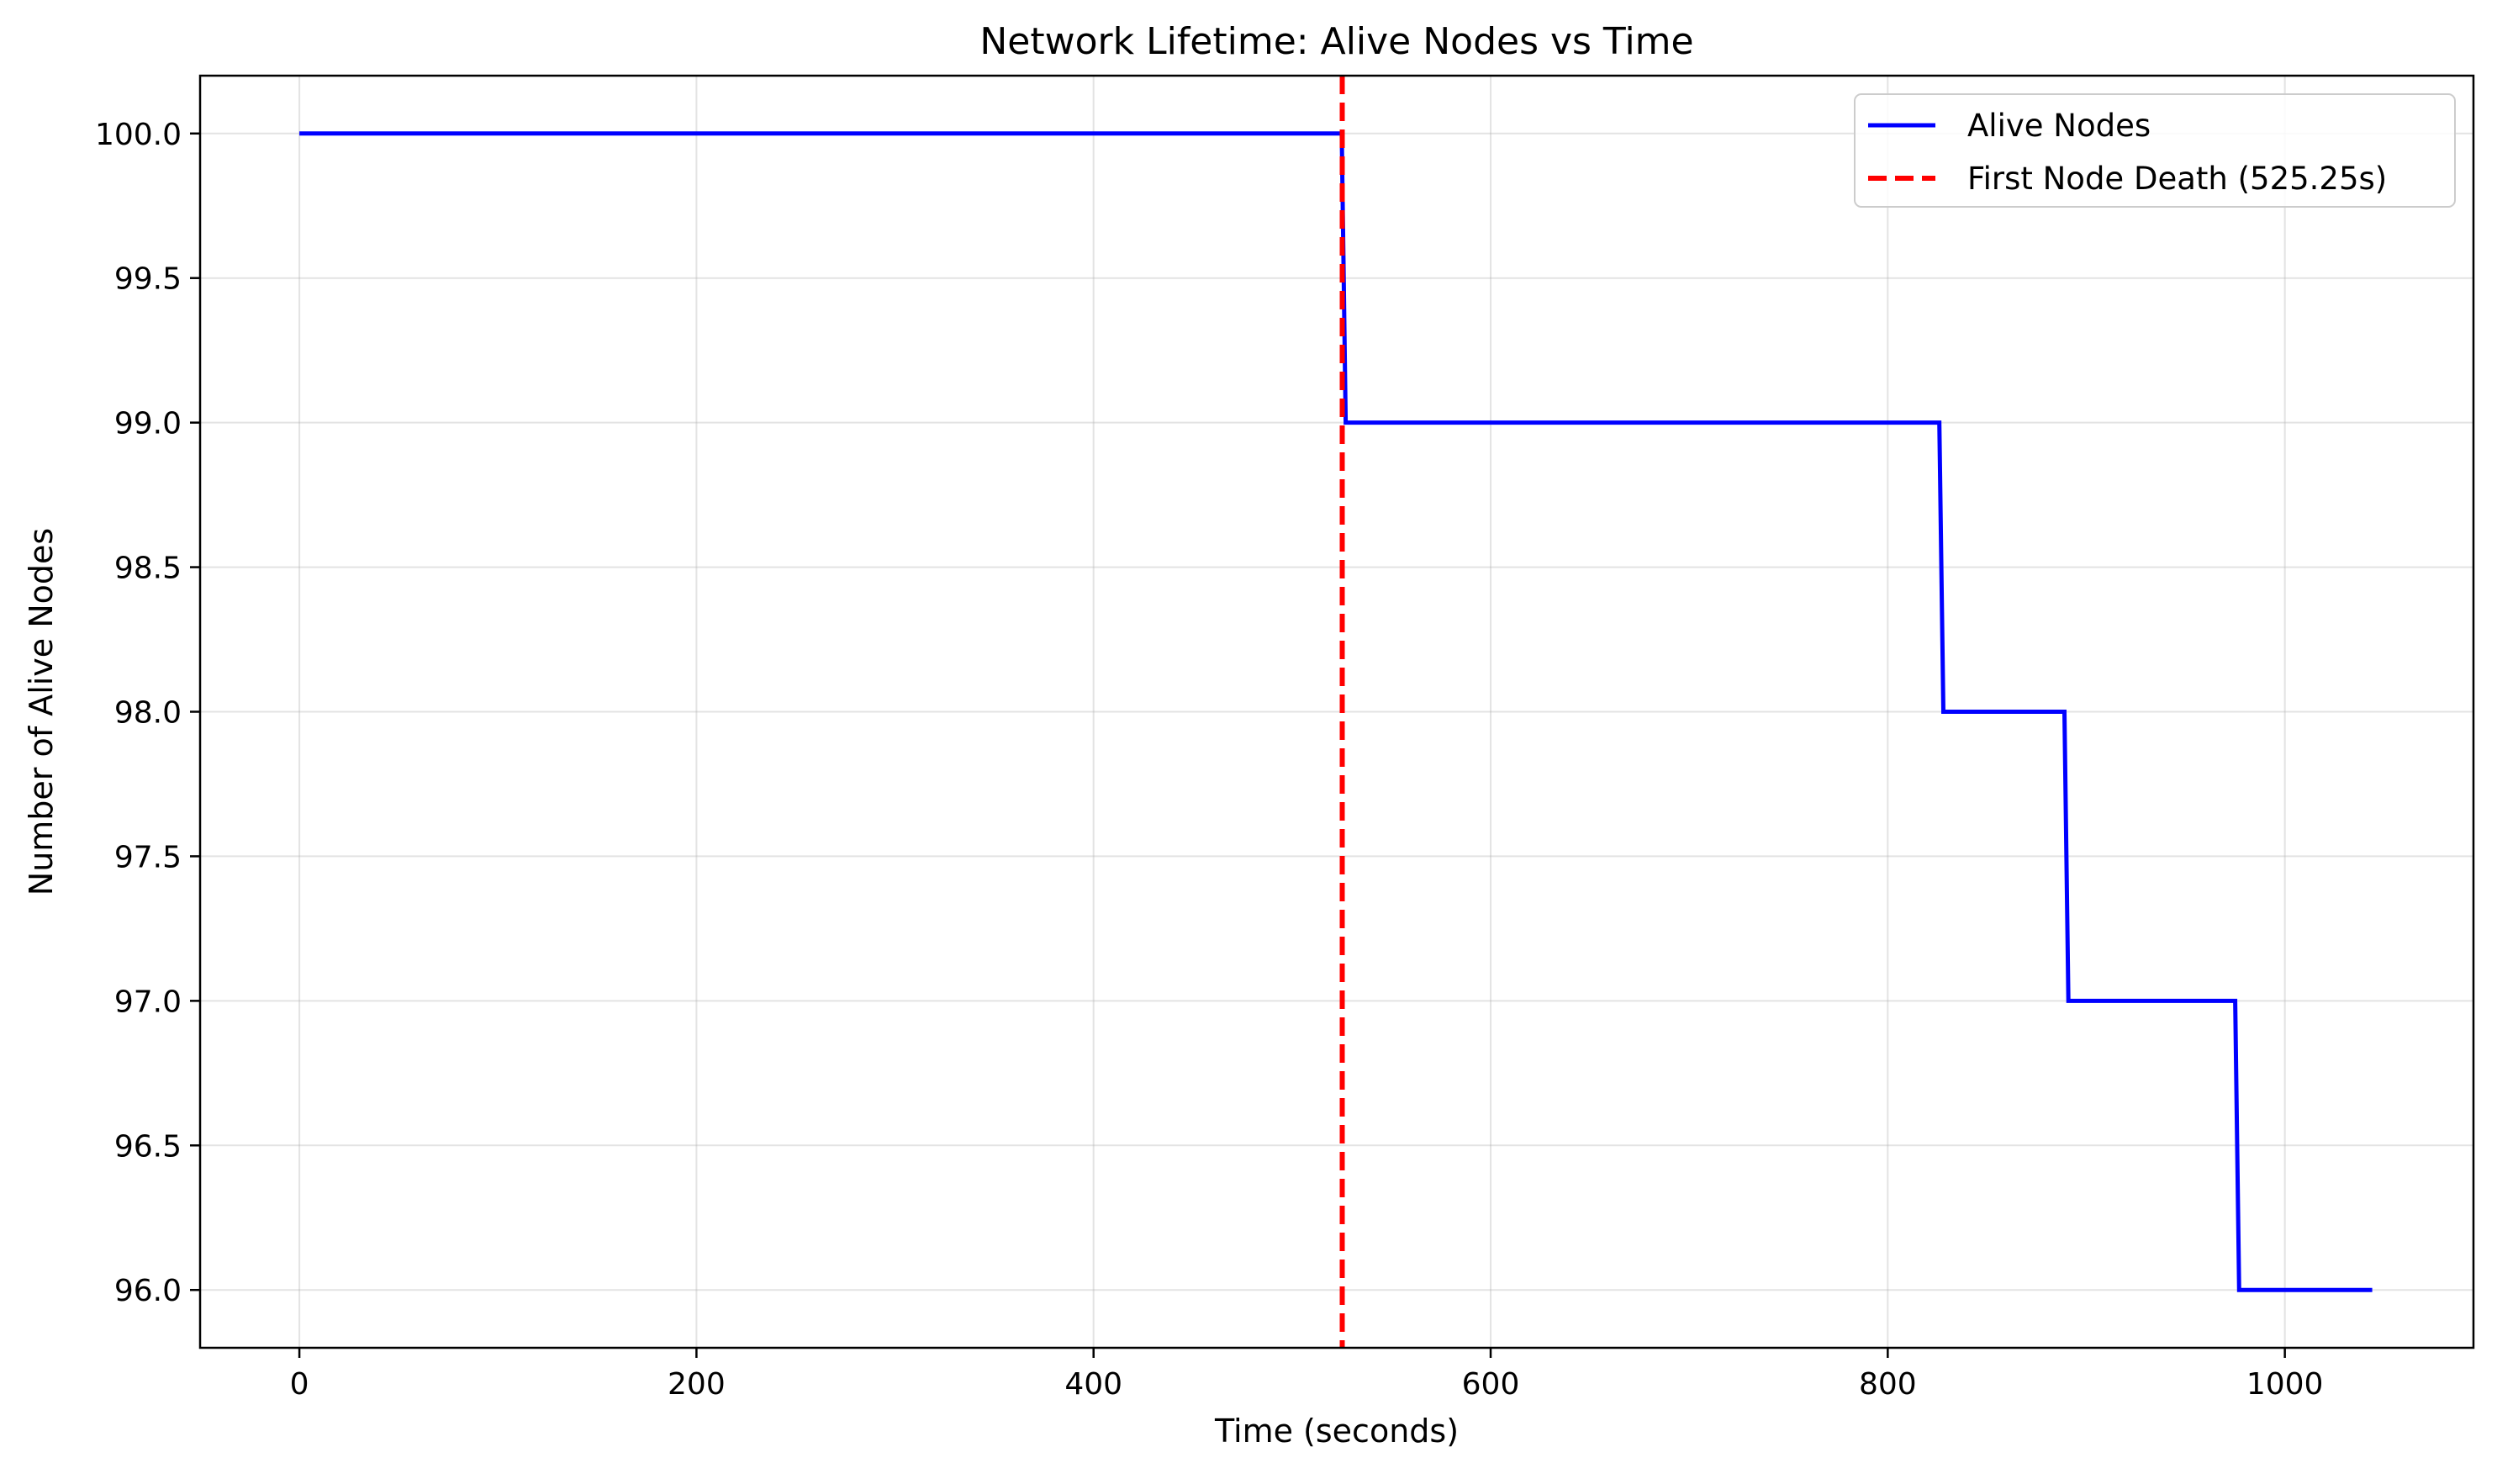 This screenshot has height=1484, width=2497. What do you see at coordinates (148, 424) in the screenshot?
I see `y-tick-label: 99.0` at bounding box center [148, 424].